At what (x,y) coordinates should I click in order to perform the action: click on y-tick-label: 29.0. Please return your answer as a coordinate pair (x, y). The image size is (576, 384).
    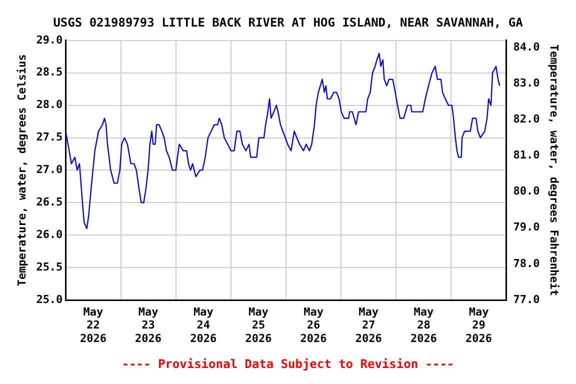
    Looking at the image, I should click on (49, 39).